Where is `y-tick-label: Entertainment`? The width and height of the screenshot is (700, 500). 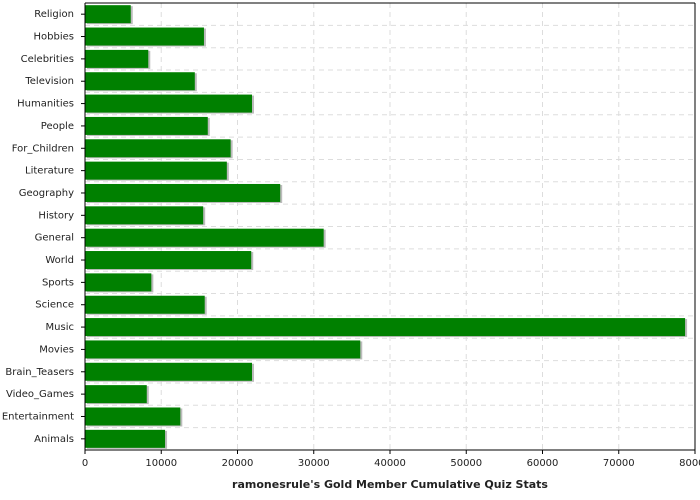 y-tick-label: Entertainment is located at coordinates (38, 416).